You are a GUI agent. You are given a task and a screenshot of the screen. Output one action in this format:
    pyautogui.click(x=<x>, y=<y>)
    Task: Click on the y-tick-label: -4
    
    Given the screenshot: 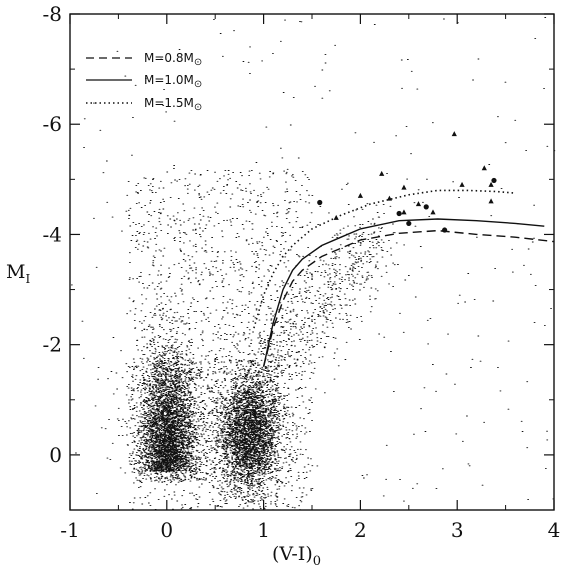 What is the action you would take?
    pyautogui.click(x=52, y=234)
    